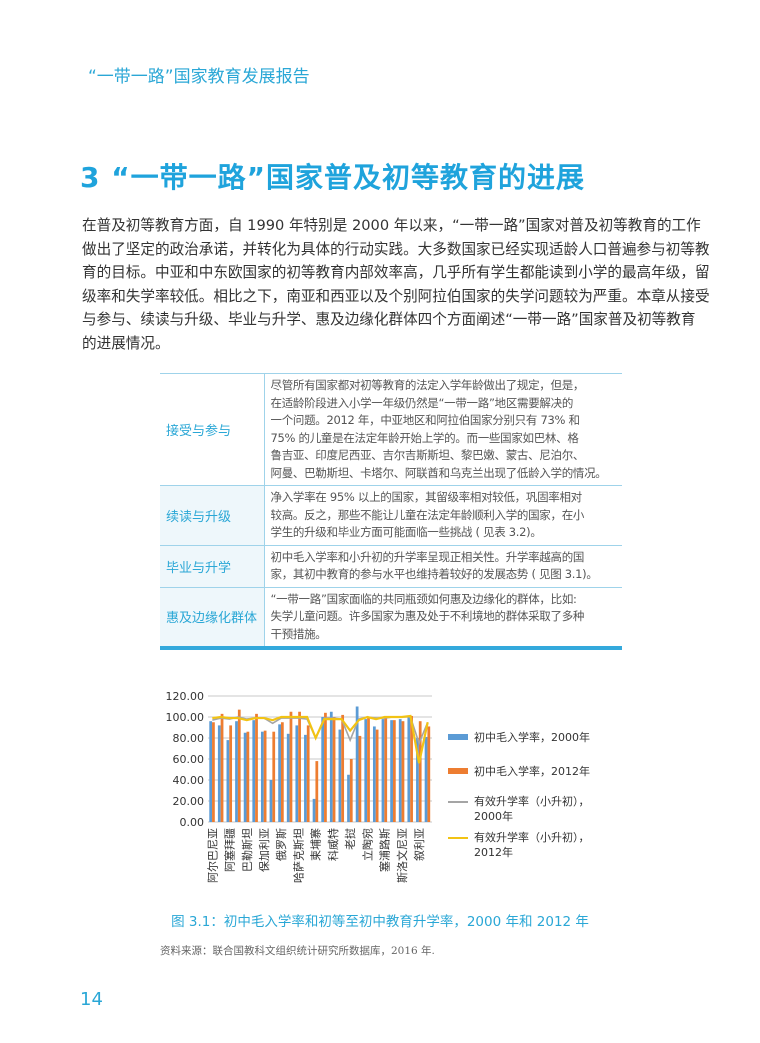  I want to click on legend-label: 初中毛入学率，2000年, so click(532, 737).